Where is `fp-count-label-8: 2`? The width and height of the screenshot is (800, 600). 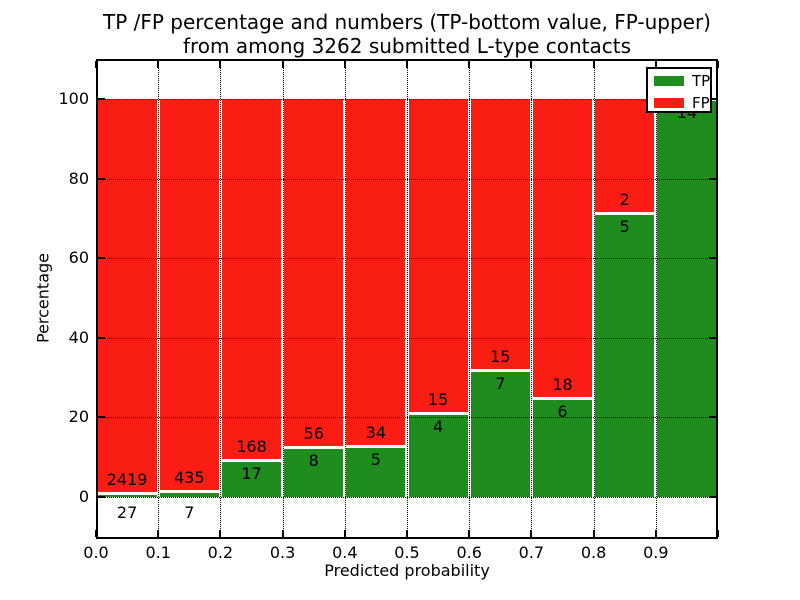
fp-count-label-8: 2 is located at coordinates (624, 199).